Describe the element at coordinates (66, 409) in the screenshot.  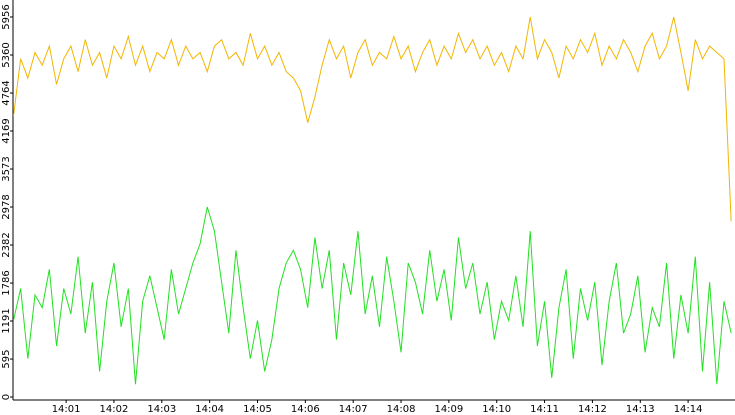
I see `x-tick-label: 14:01` at that location.